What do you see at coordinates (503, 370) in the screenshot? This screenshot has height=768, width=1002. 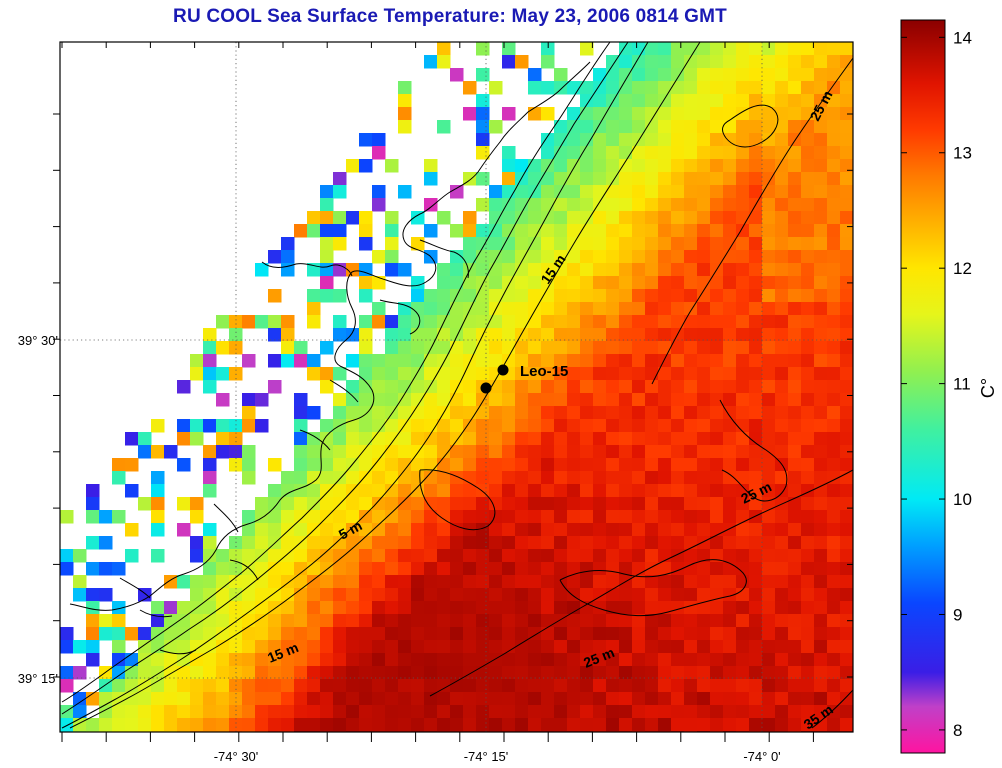 I see `leo15-node-a` at bounding box center [503, 370].